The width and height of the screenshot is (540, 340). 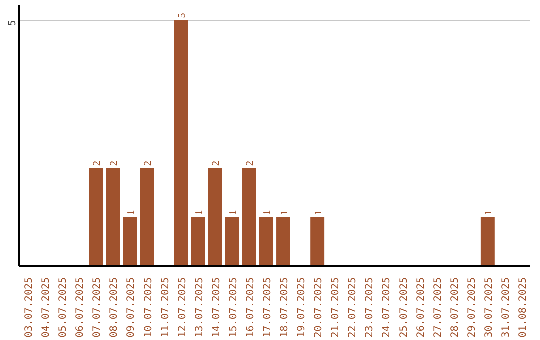 I want to click on x-tick-label: 26.07.2025, so click(x=421, y=307).